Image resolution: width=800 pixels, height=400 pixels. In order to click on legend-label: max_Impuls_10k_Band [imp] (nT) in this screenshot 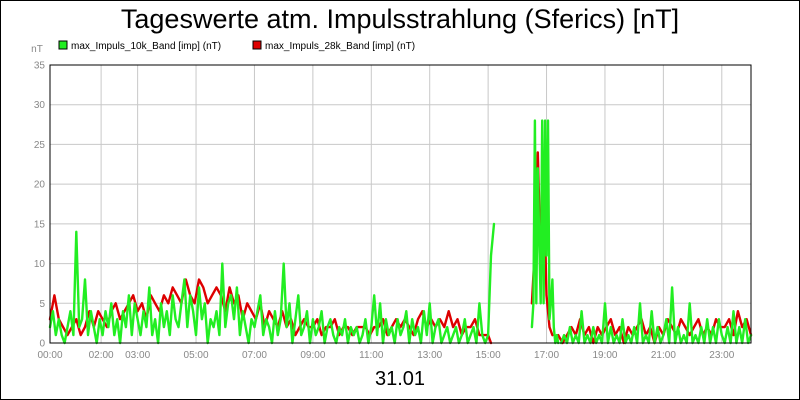, I will do `click(146, 46)`.